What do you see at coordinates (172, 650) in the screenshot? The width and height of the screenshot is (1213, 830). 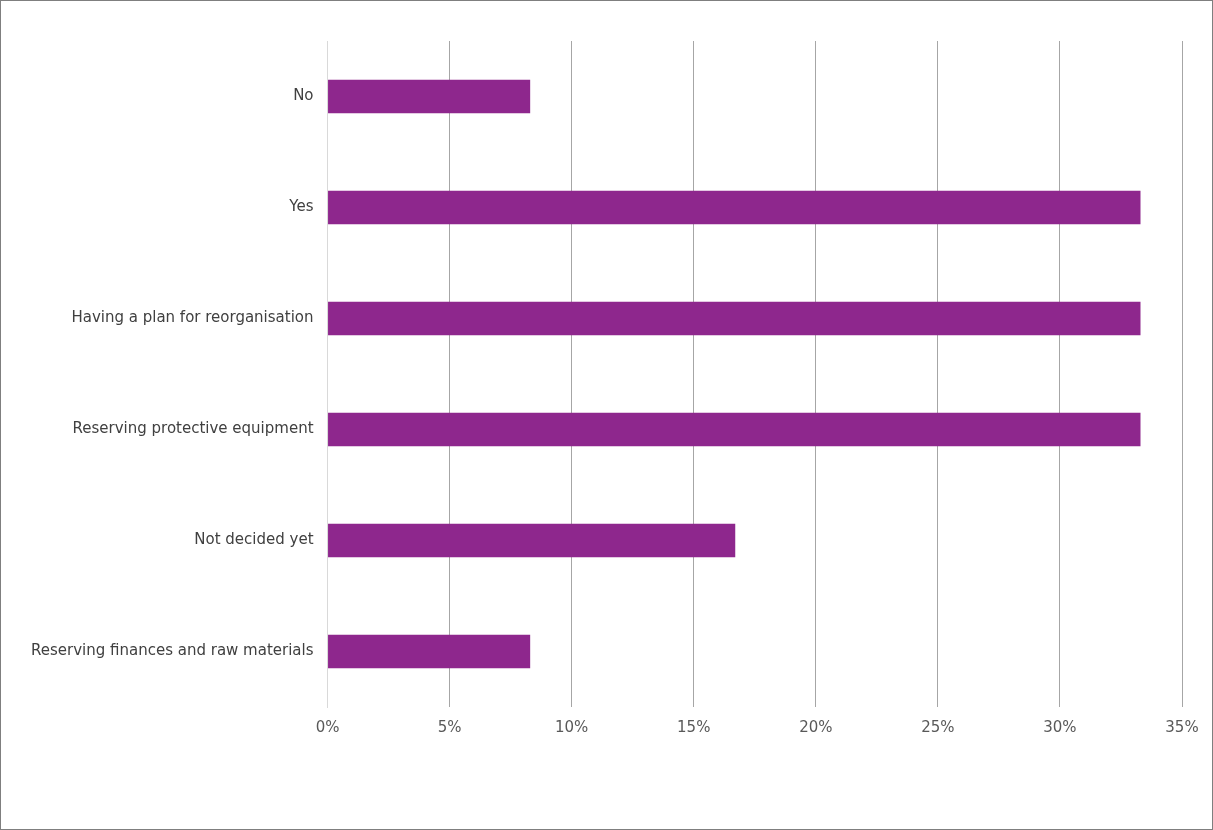 I see `y-tick-label: Reserving finances and raw materials` at bounding box center [172, 650].